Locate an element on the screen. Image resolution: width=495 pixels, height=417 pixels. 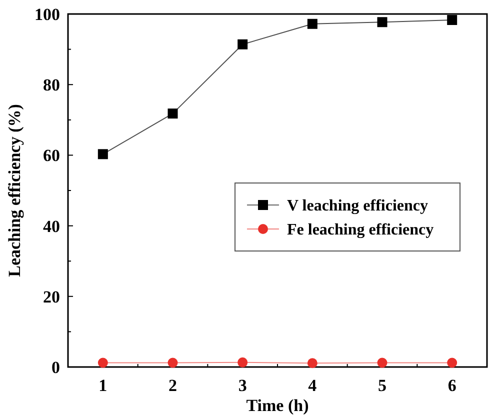
y-tick-label: 100 is located at coordinates (47, 14).